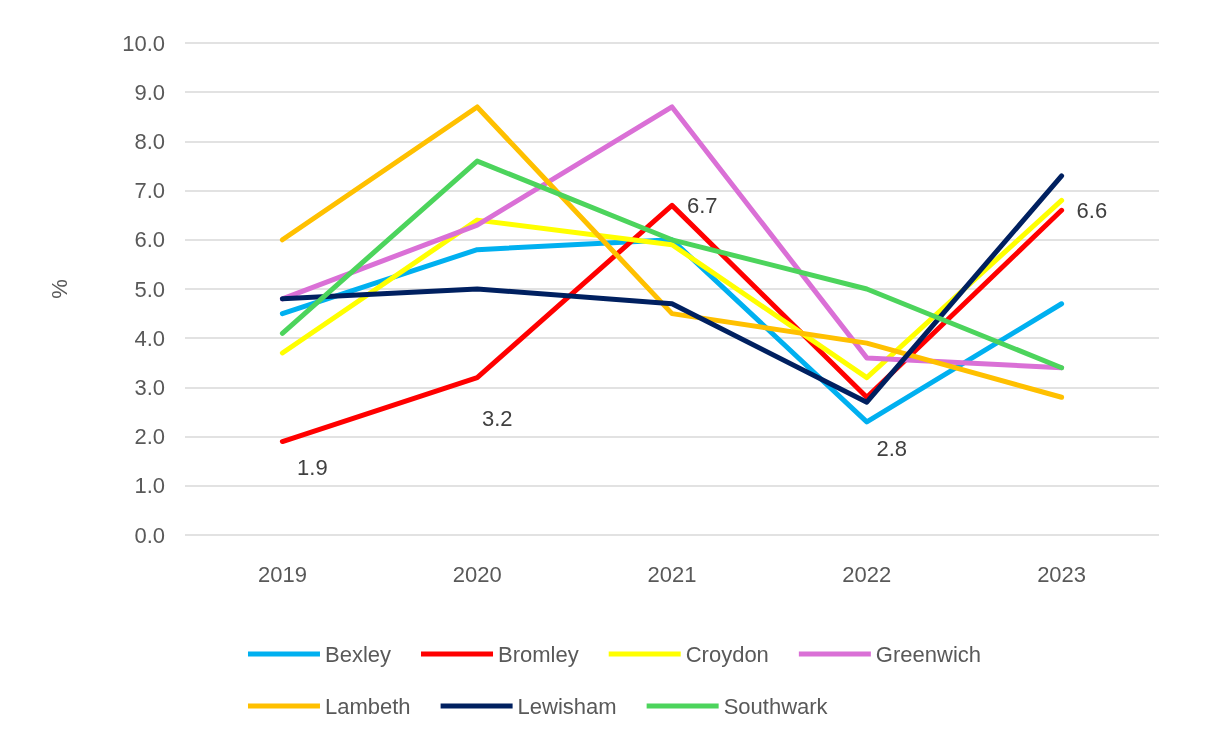  I want to click on legend-label: Southwark, so click(776, 706).